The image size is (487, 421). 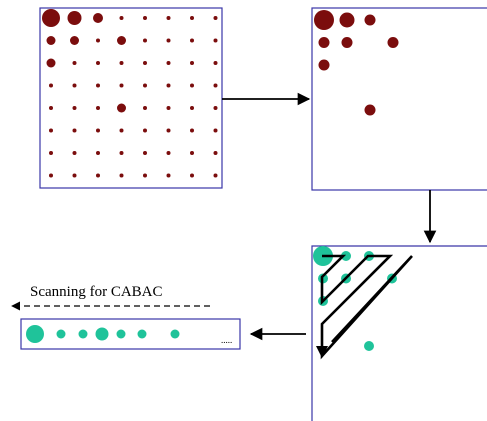 What do you see at coordinates (322, 352) in the screenshot?
I see `zigzag-arrowhead-icon` at bounding box center [322, 352].